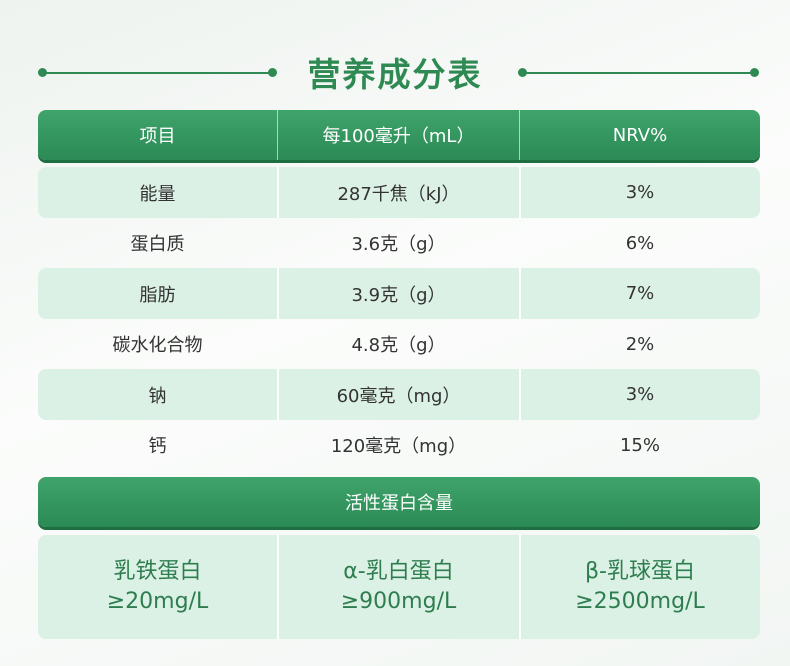 The width and height of the screenshot is (790, 666). I want to click on table-cell: 4.8克（g）, so click(398, 345).